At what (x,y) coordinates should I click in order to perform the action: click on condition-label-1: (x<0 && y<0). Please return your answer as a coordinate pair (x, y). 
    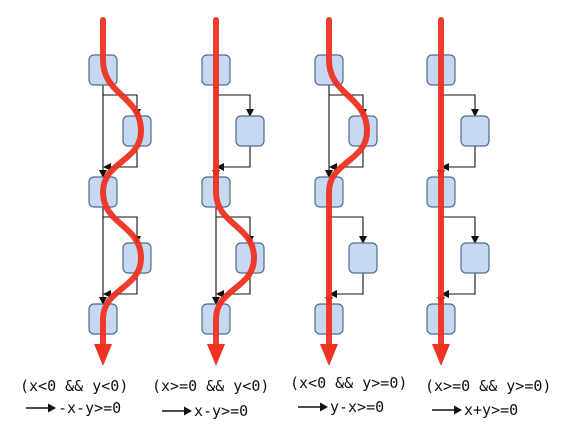
    Looking at the image, I should click on (74, 386).